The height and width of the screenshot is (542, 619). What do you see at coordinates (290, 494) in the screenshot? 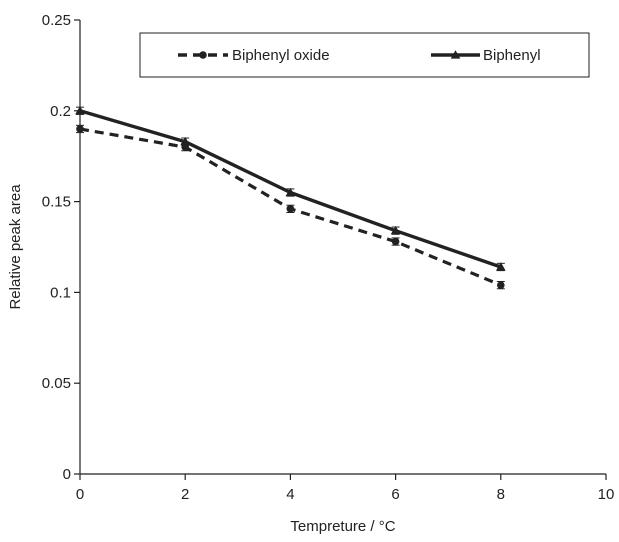
I see `x-tick-label: 4` at bounding box center [290, 494].